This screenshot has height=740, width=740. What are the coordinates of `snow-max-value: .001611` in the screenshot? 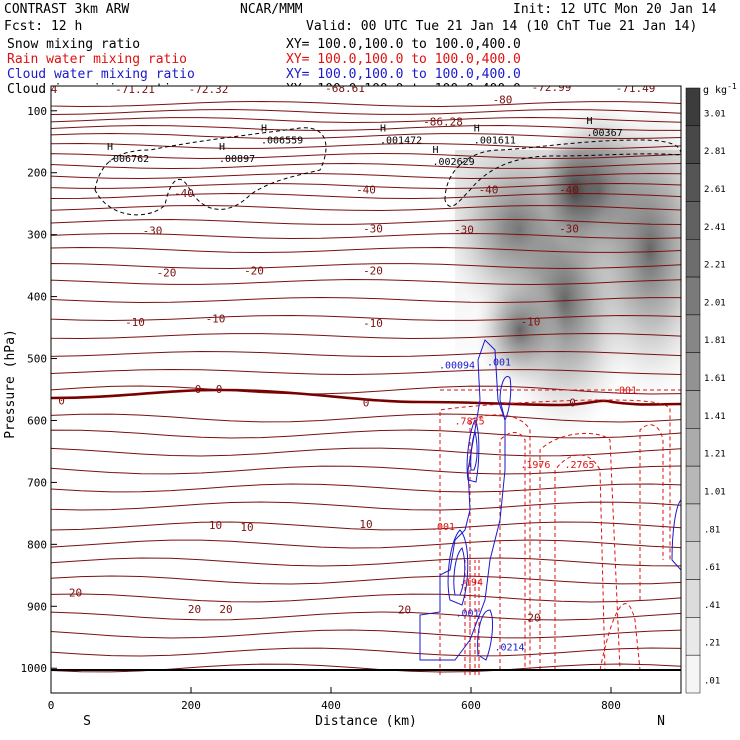 It's located at (495, 141).